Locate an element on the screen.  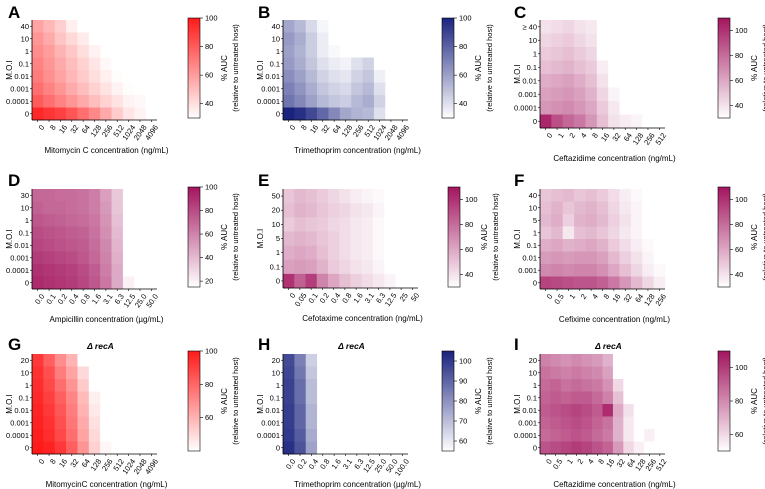
x-tick-label: 512 is located at coordinates (660, 138).